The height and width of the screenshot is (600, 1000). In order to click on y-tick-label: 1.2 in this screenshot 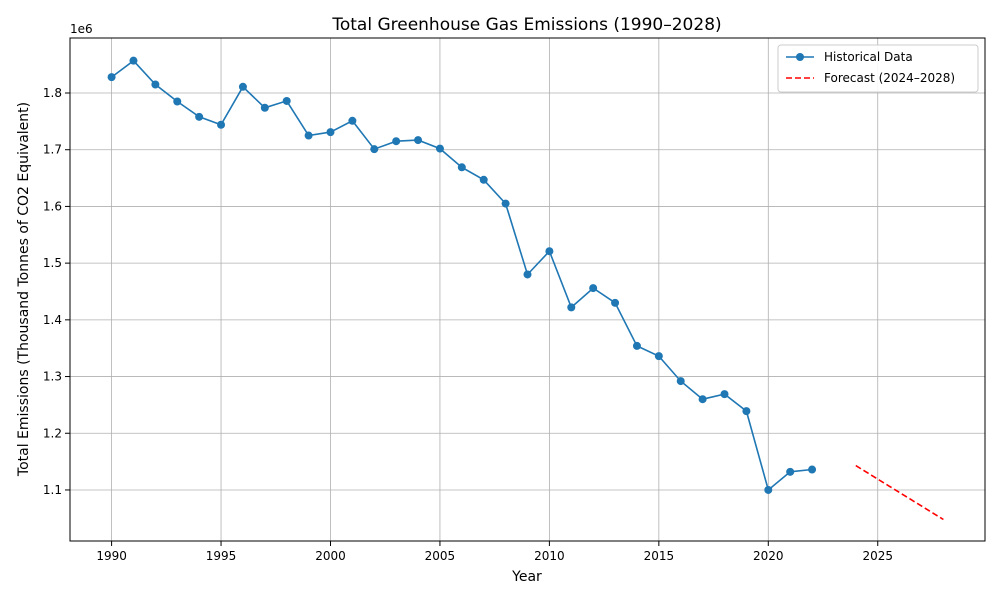, I will do `click(52, 433)`.